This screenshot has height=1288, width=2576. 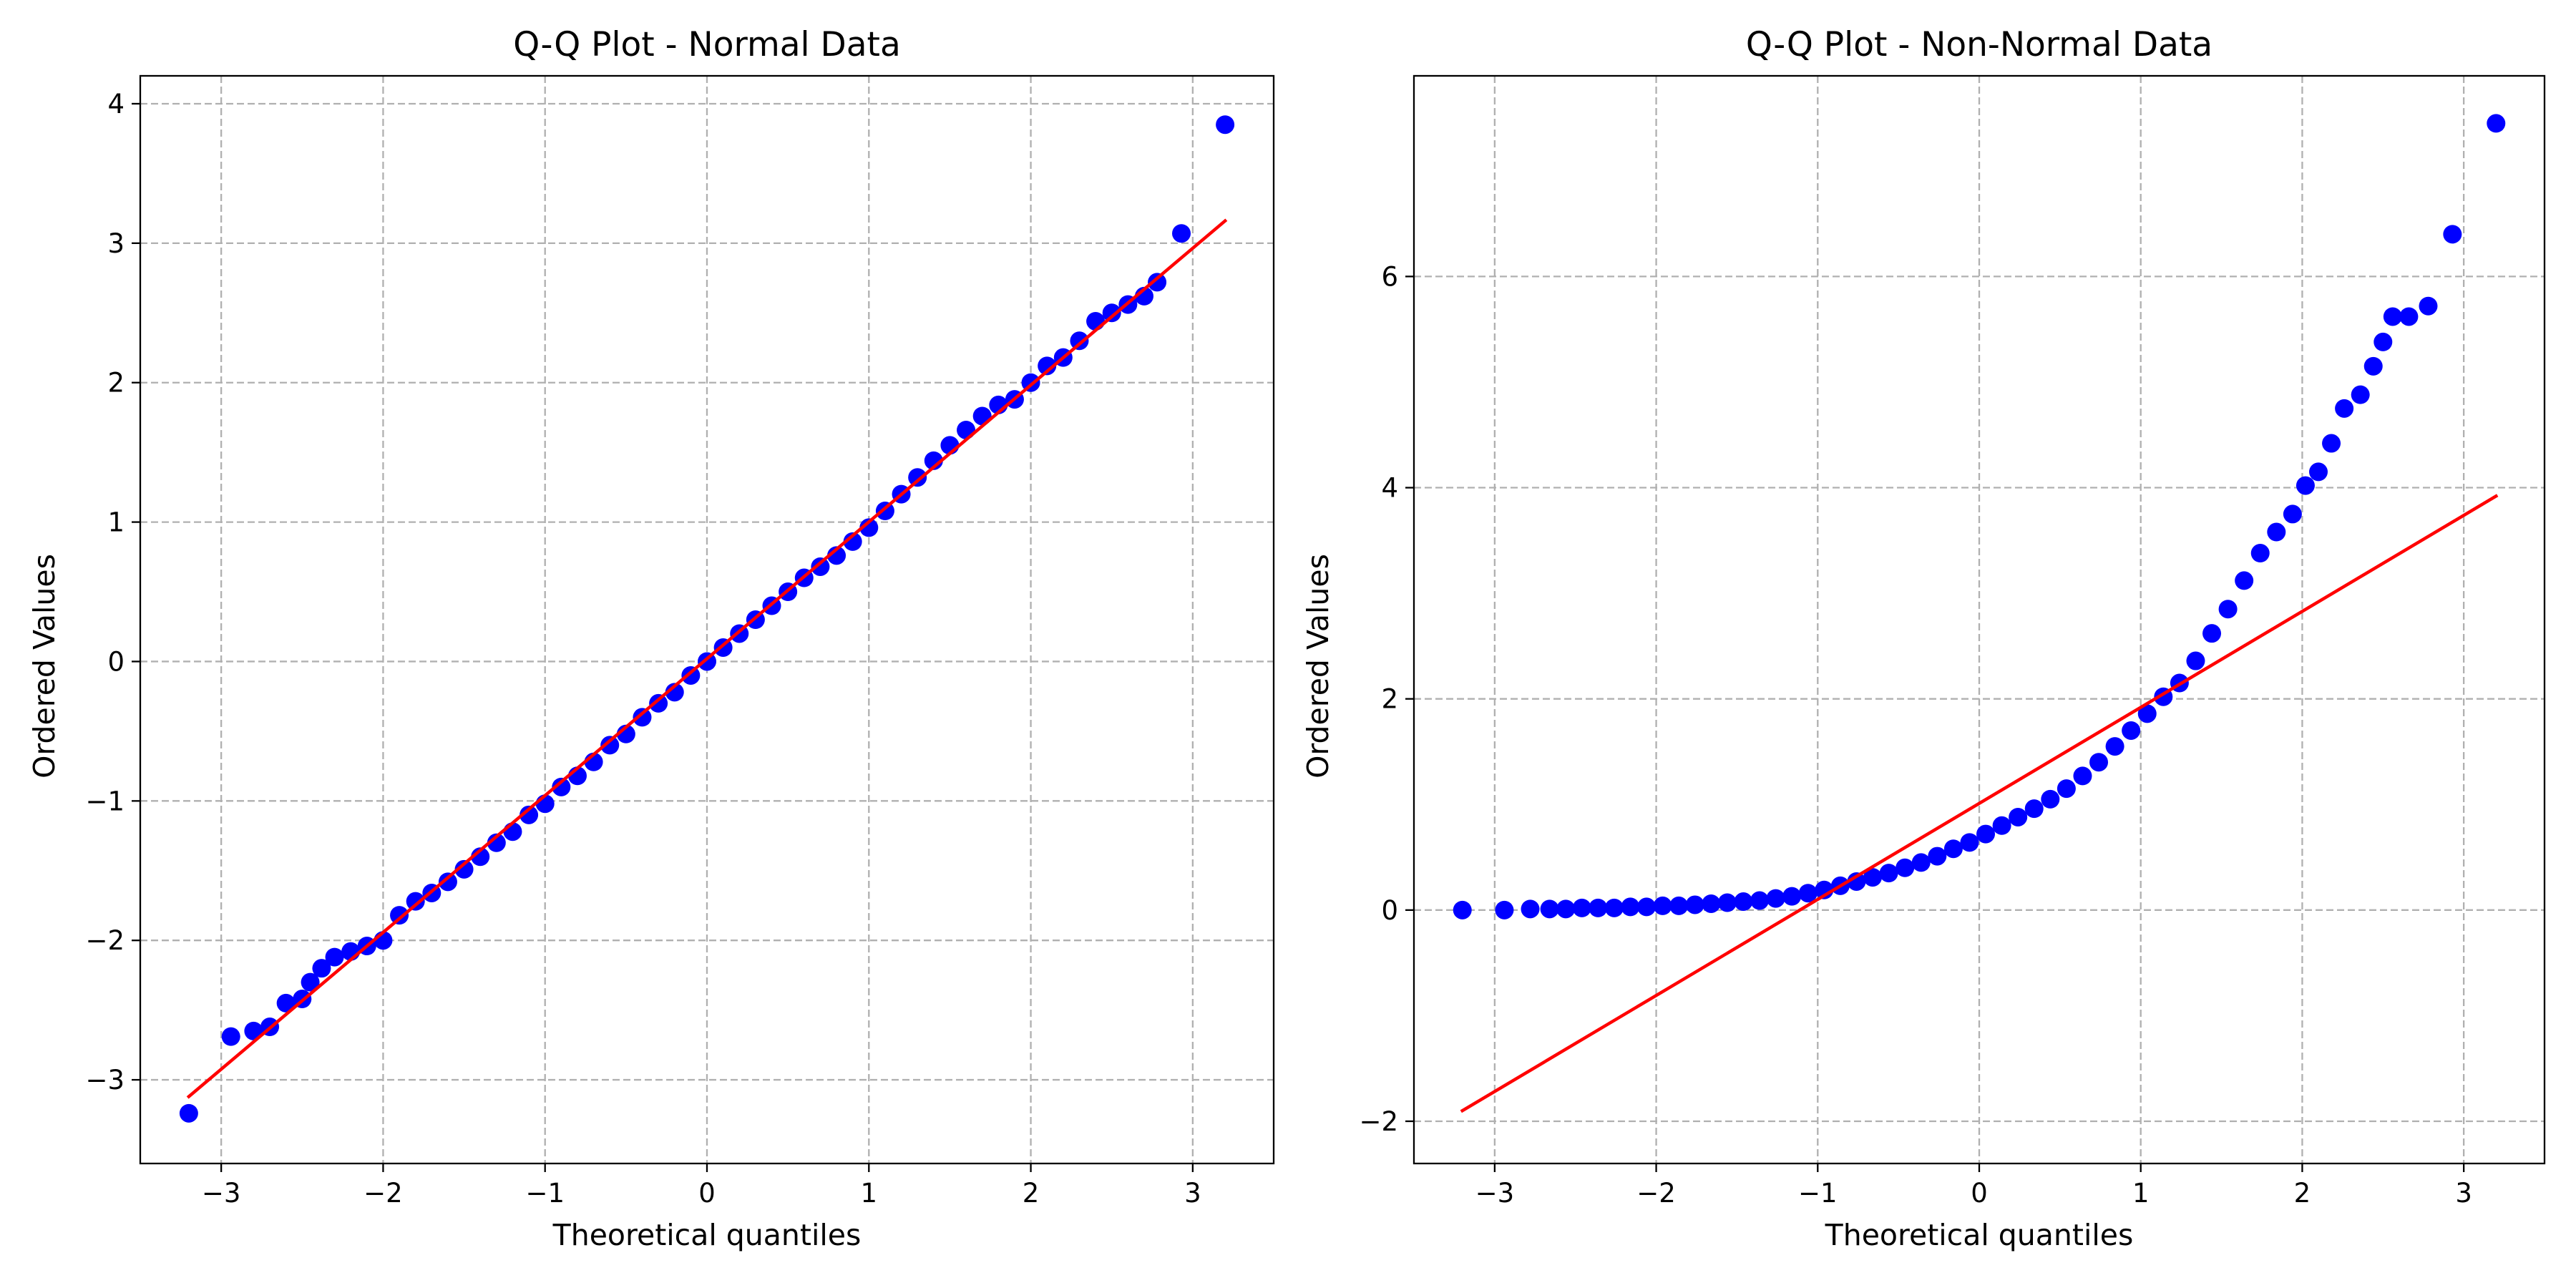 I want to click on x-axis-ticks: −3 −2 −1 0 1 2 3, so click(x=1973, y=1186).